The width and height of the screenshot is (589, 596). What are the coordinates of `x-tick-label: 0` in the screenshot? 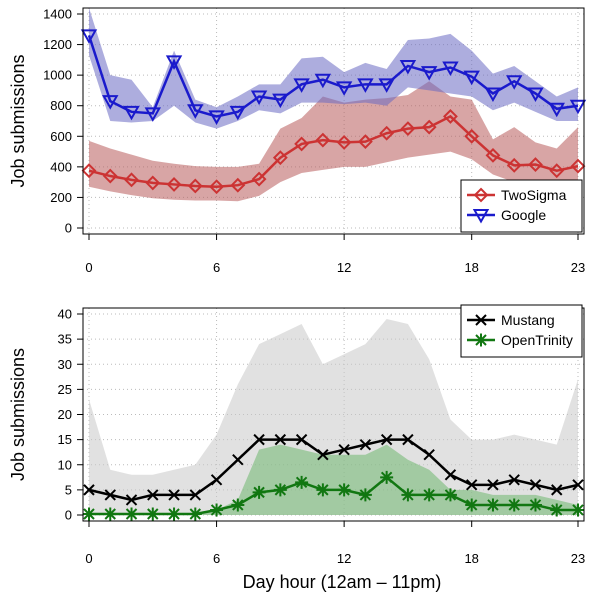 It's located at (88, 267).